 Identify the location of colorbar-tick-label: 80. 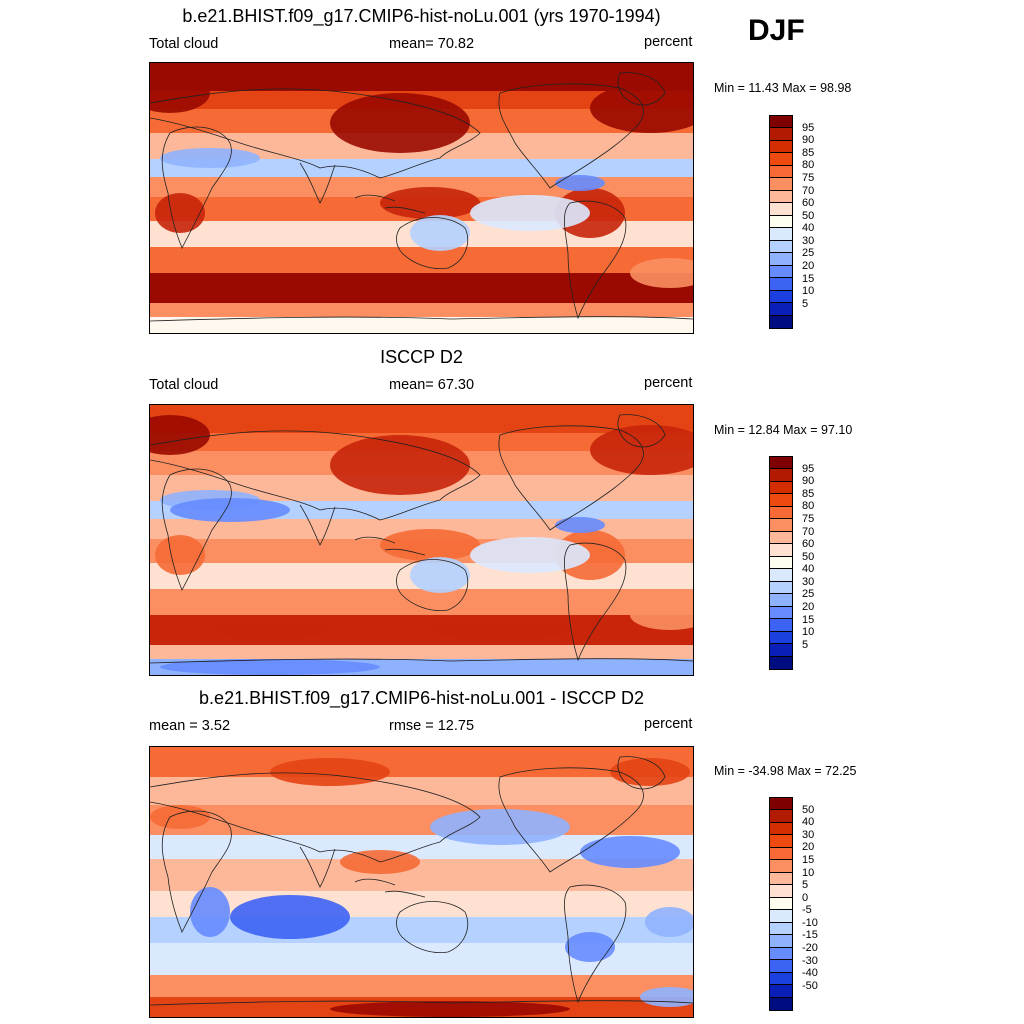
(808, 506).